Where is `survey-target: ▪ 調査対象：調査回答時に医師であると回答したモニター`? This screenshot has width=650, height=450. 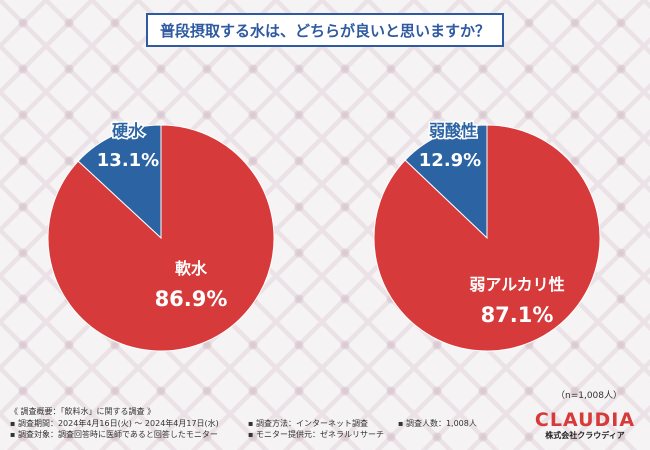
survey-target: ▪ 調査対象：調査回答時に医師であると回答したモニター is located at coordinates (114, 434).